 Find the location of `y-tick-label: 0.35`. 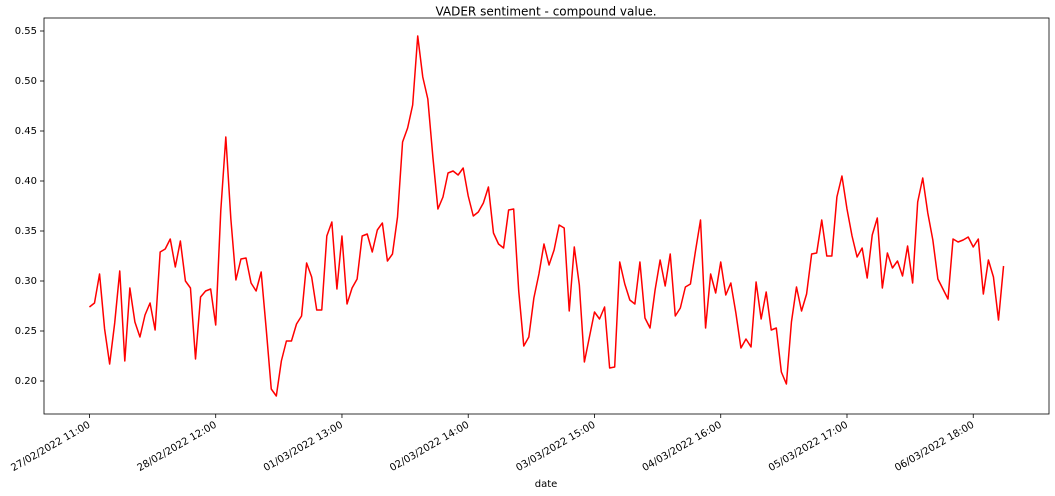

y-tick-label: 0.35 is located at coordinates (26, 231).